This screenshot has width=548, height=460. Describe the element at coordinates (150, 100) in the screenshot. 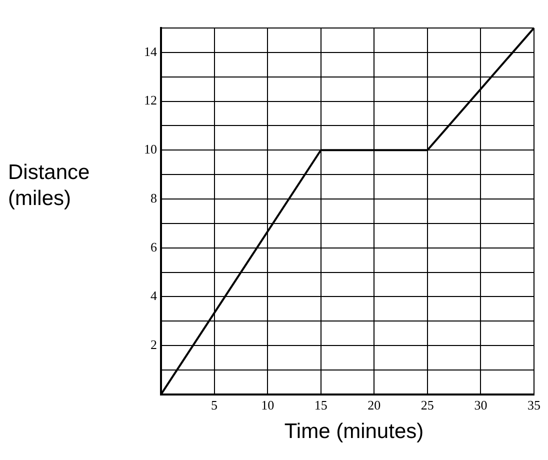

I see `y-tick-label: 12` at that location.